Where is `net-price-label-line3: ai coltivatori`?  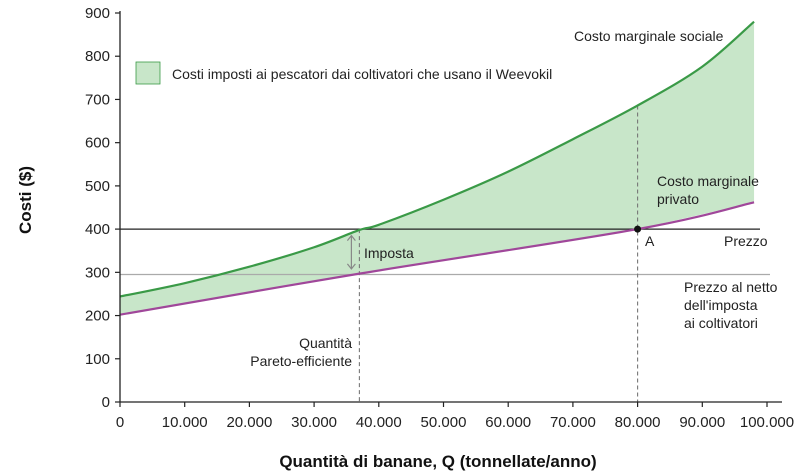
net-price-label-line3: ai coltivatori is located at coordinates (721, 323).